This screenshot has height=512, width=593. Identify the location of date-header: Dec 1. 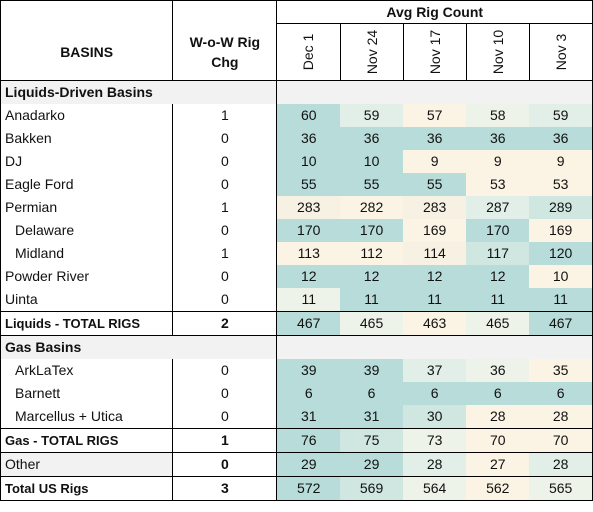
(308, 52).